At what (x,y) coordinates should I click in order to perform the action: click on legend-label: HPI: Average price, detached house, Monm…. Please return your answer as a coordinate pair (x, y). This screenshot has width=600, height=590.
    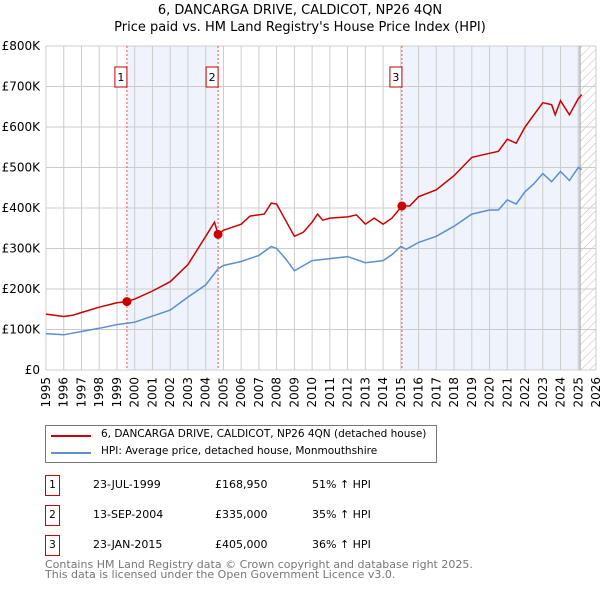
    Looking at the image, I should click on (239, 451).